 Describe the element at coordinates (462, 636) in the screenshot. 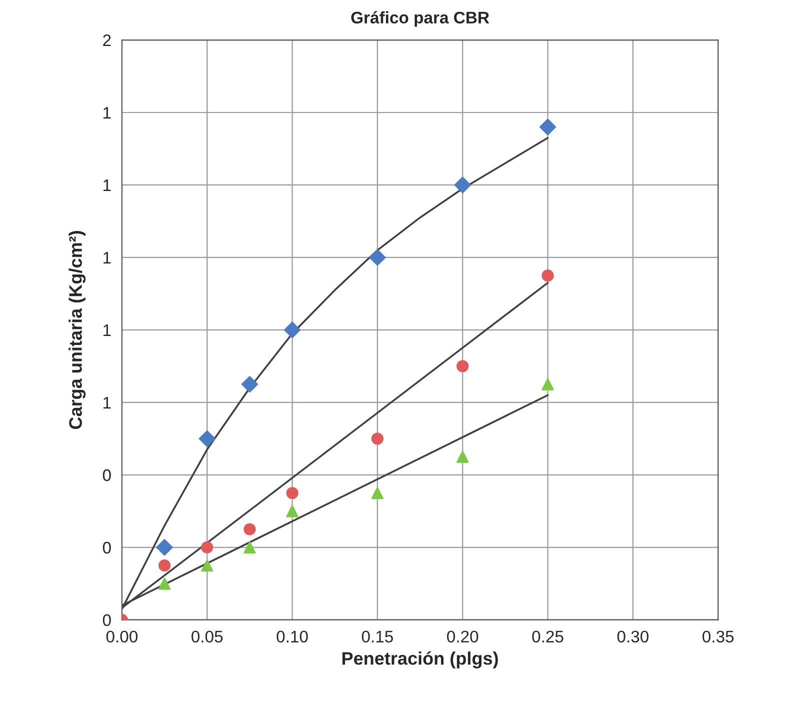

I see `x-tick-label: 0.20` at that location.